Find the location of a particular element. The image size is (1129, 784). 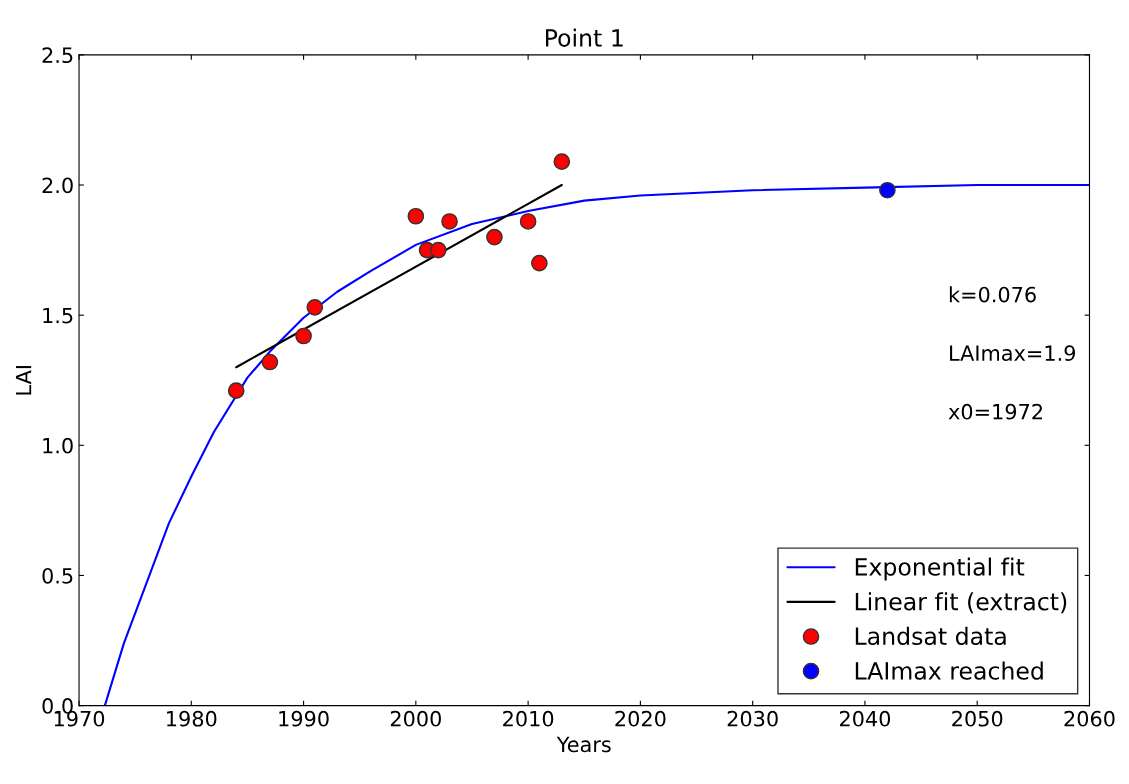

annotation: k=0.076 is located at coordinates (992, 294).